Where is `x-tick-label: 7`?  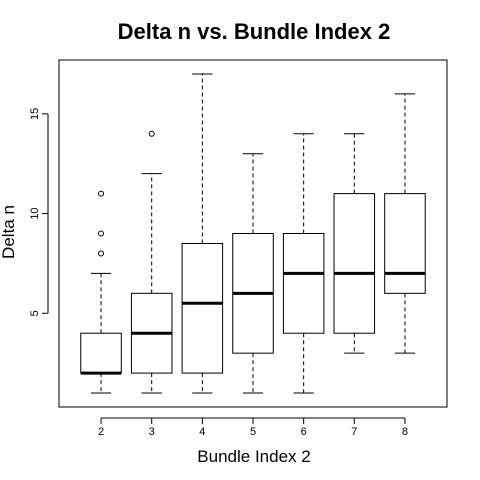
x-tick-label: 7 is located at coordinates (354, 432).